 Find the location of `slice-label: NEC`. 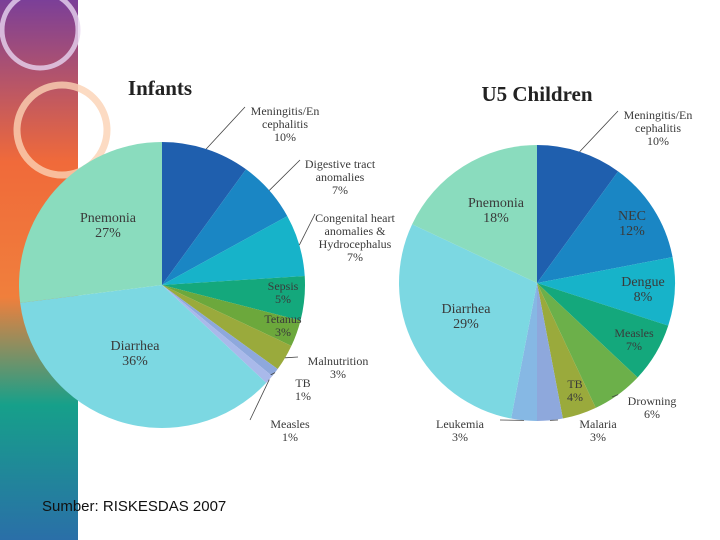

slice-label: NEC is located at coordinates (632, 216).